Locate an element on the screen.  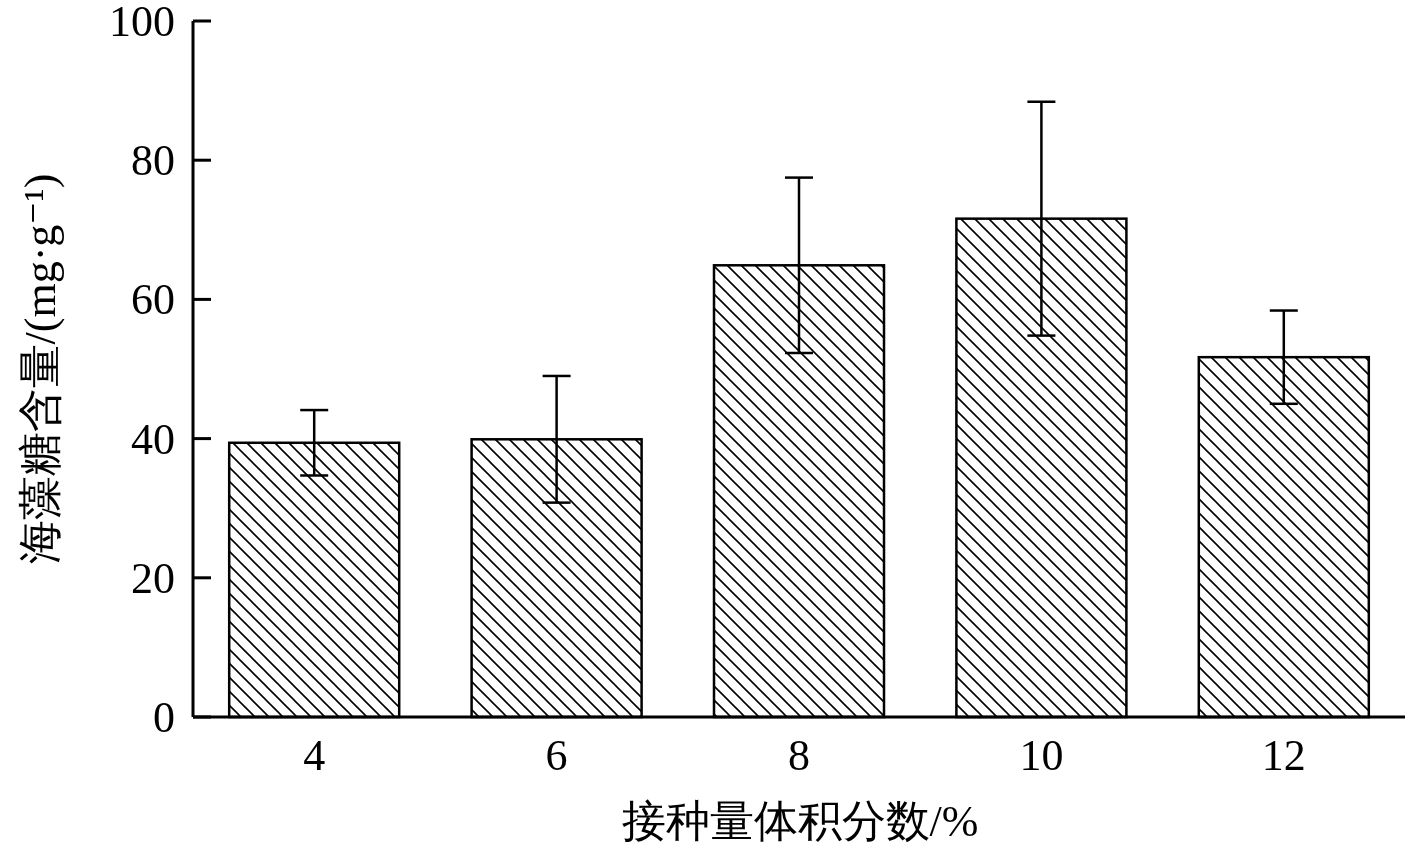
x-tick-label: 10 is located at coordinates (1041, 755).